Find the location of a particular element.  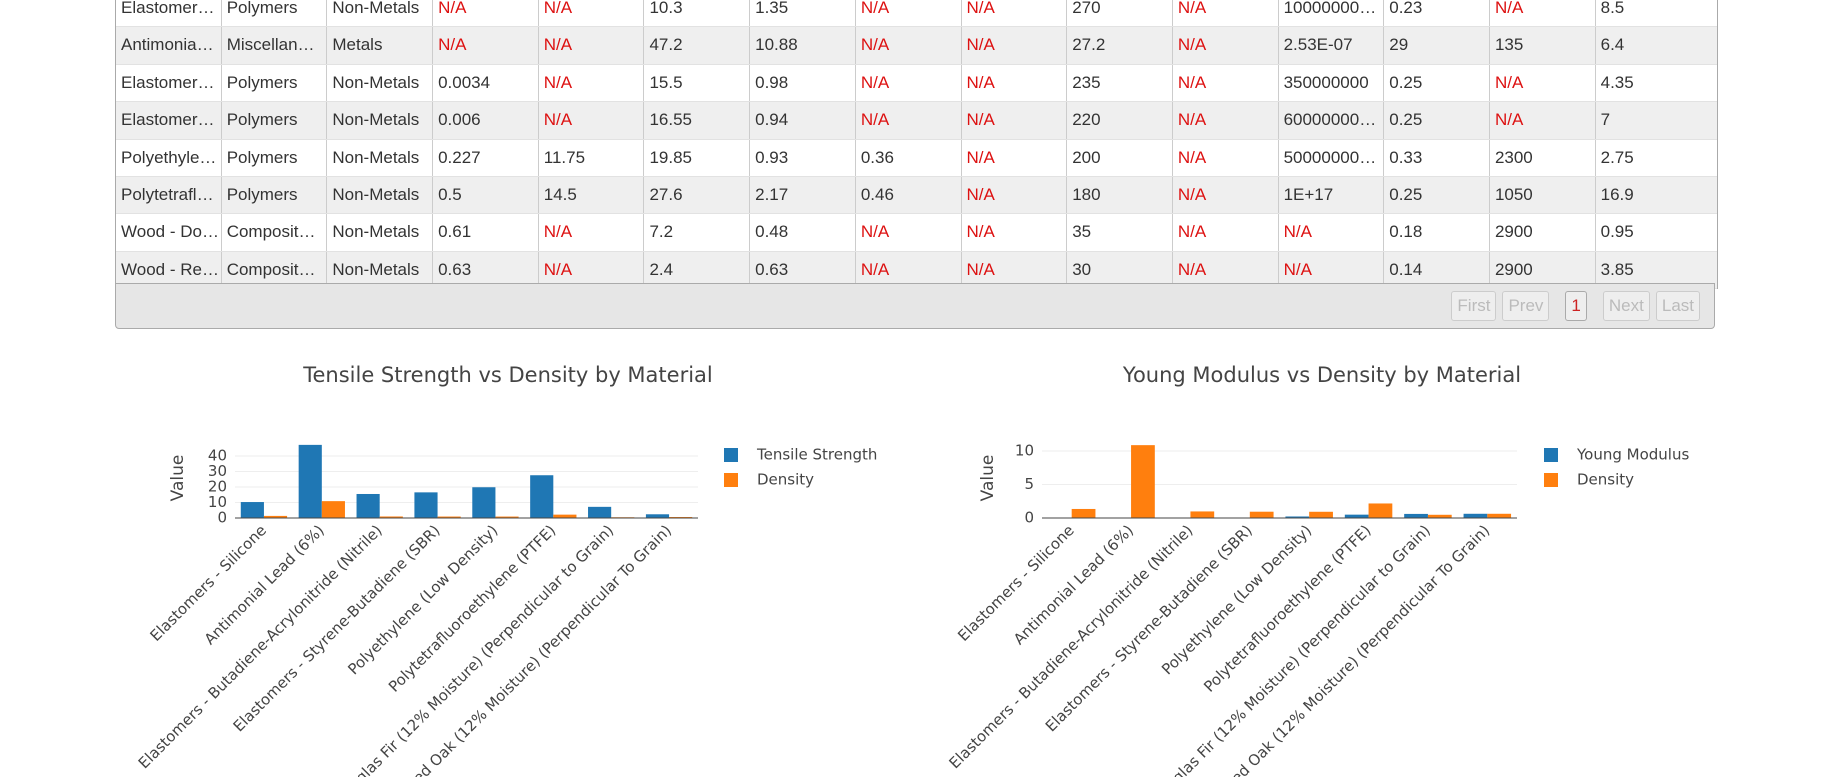

legend-label: Density is located at coordinates (785, 480).